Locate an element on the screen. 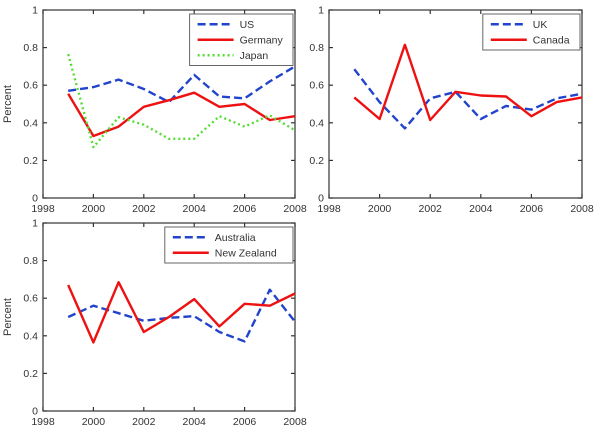  legend-label: New Zealand is located at coordinates (246, 254).